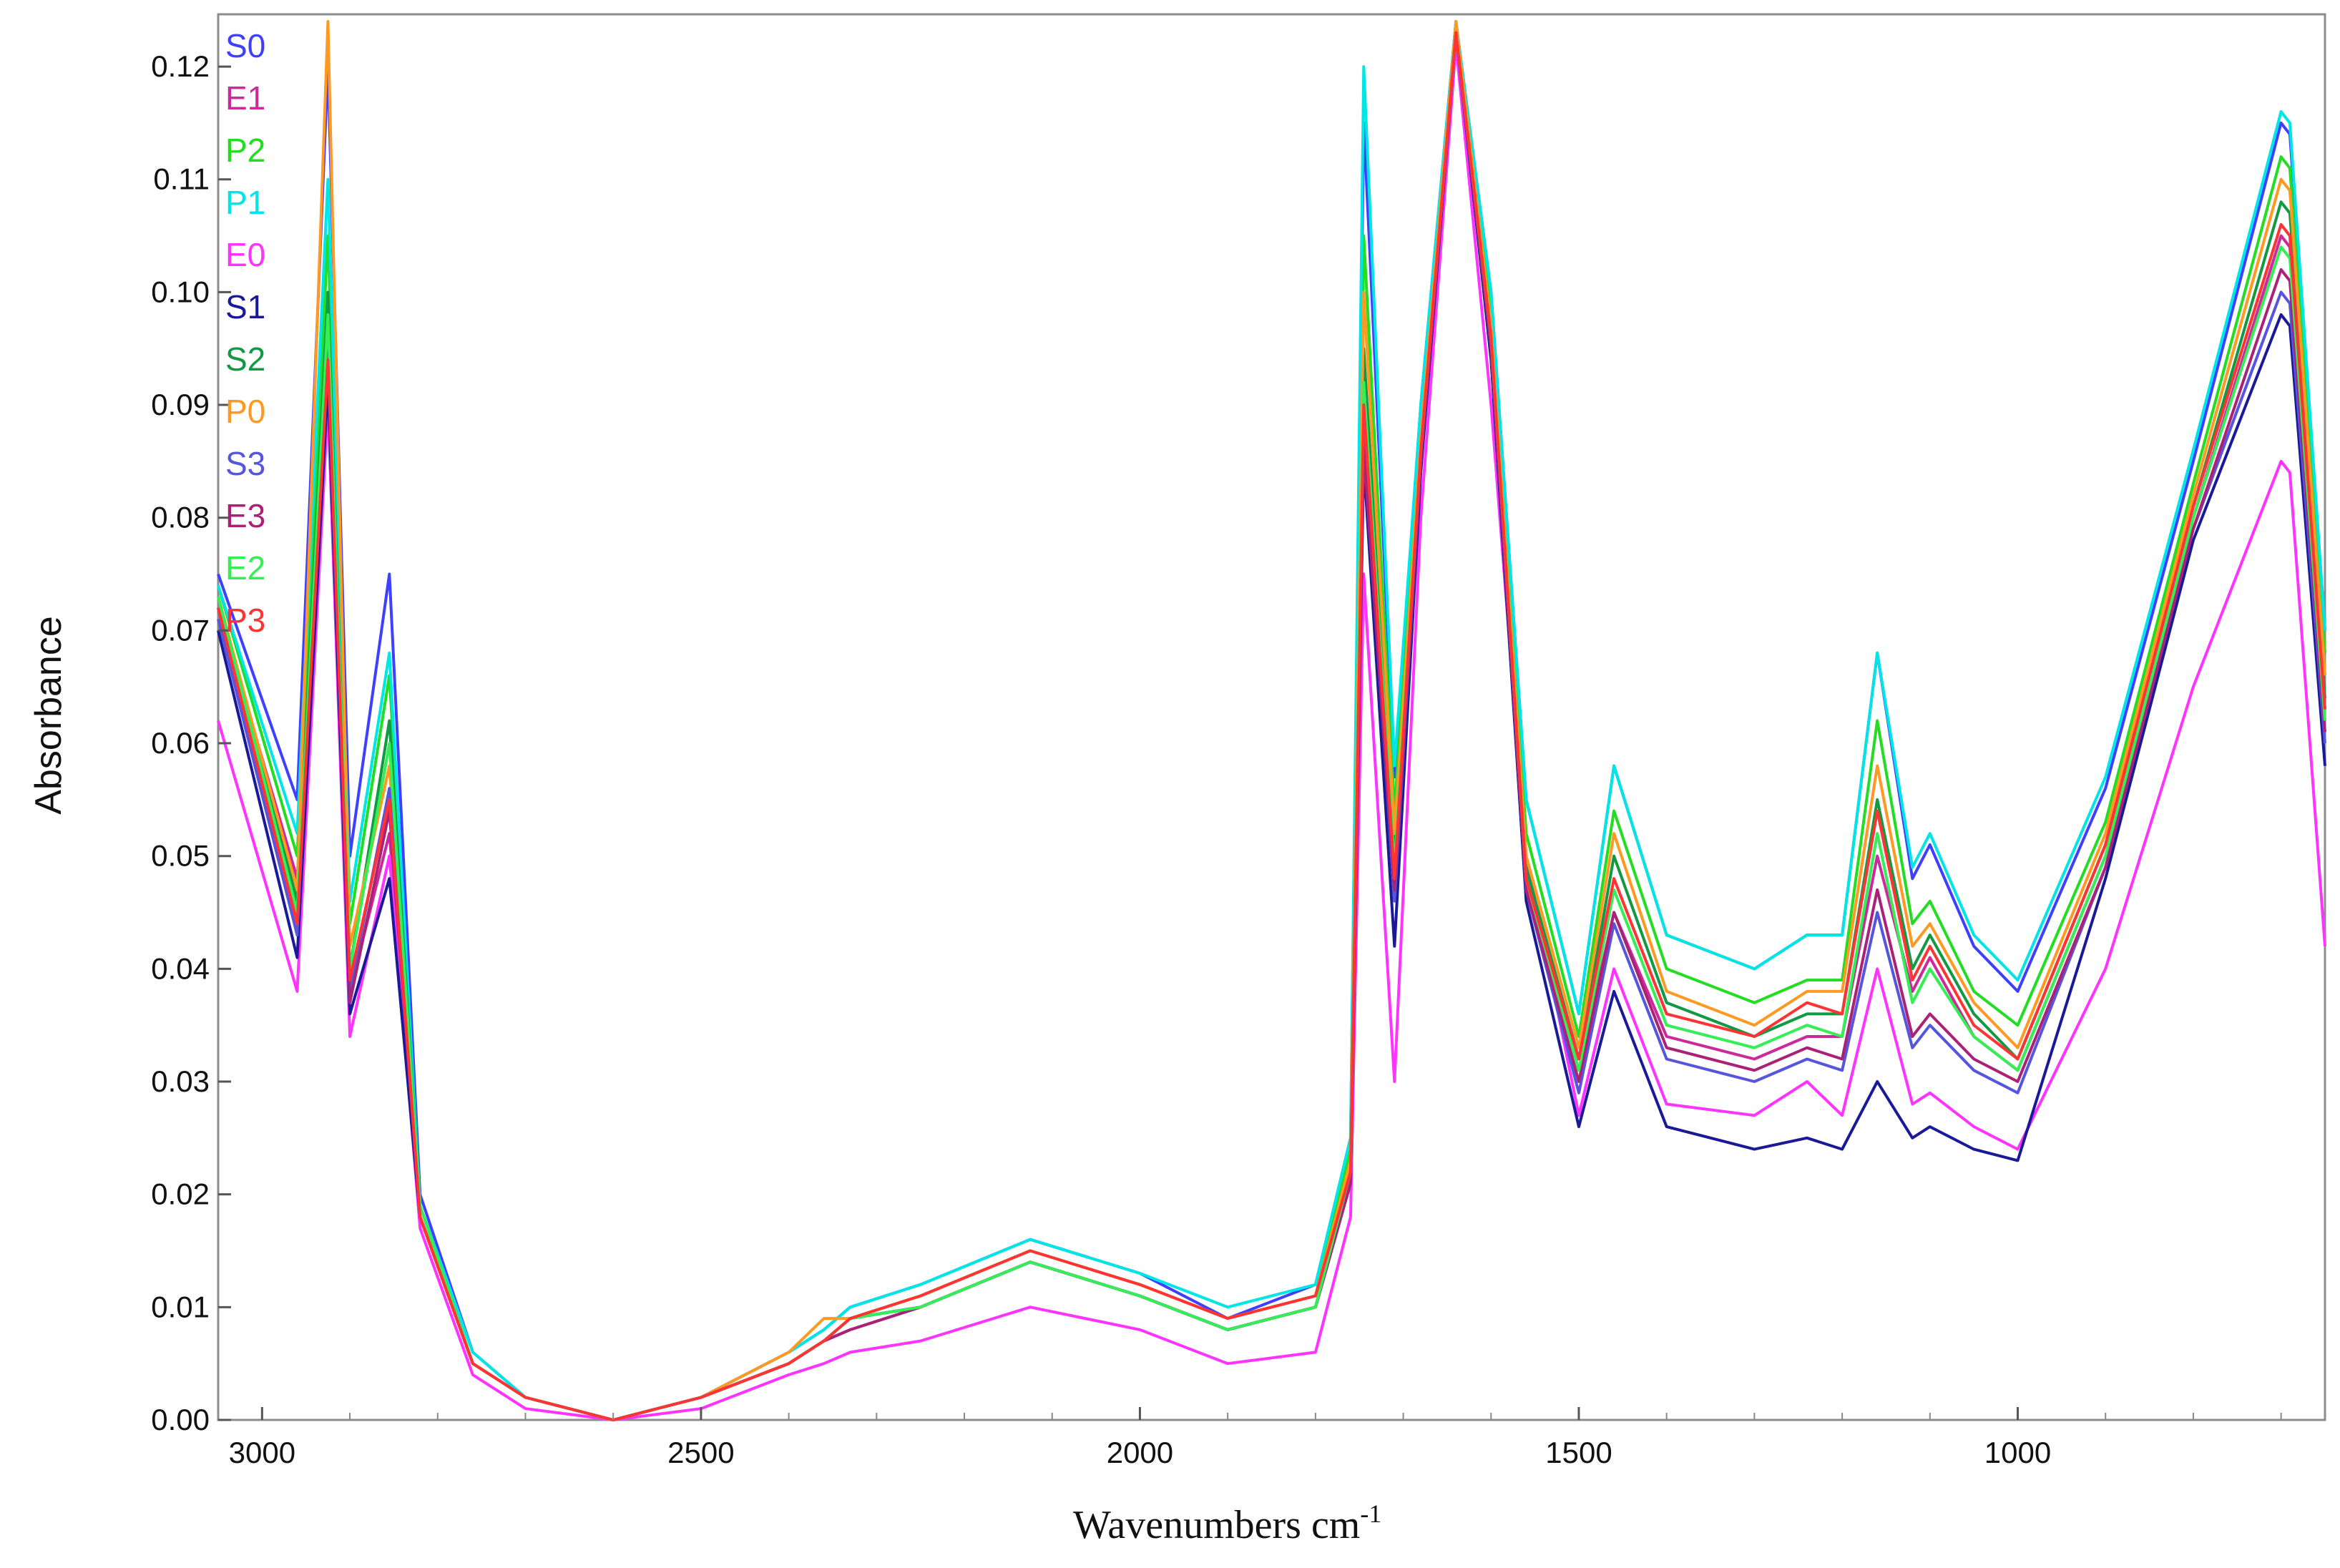 The width and height of the screenshot is (2340, 1568). I want to click on legend-entry-s3: S3, so click(245, 464).